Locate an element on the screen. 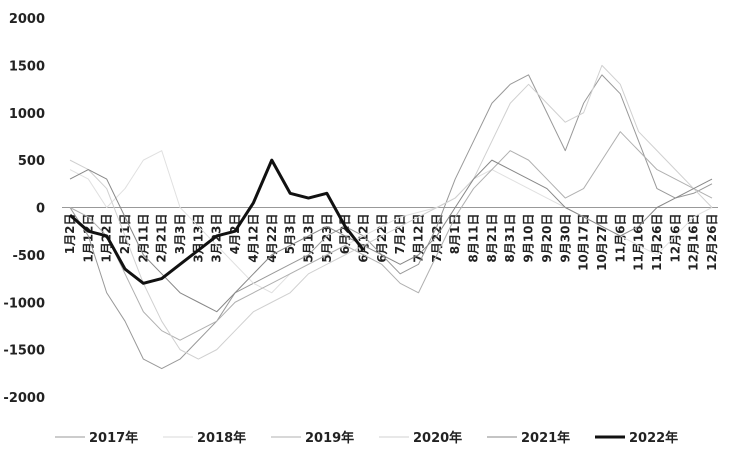 This screenshot has width=731, height=463. x-tick-label: 11月6日 is located at coordinates (620, 238).